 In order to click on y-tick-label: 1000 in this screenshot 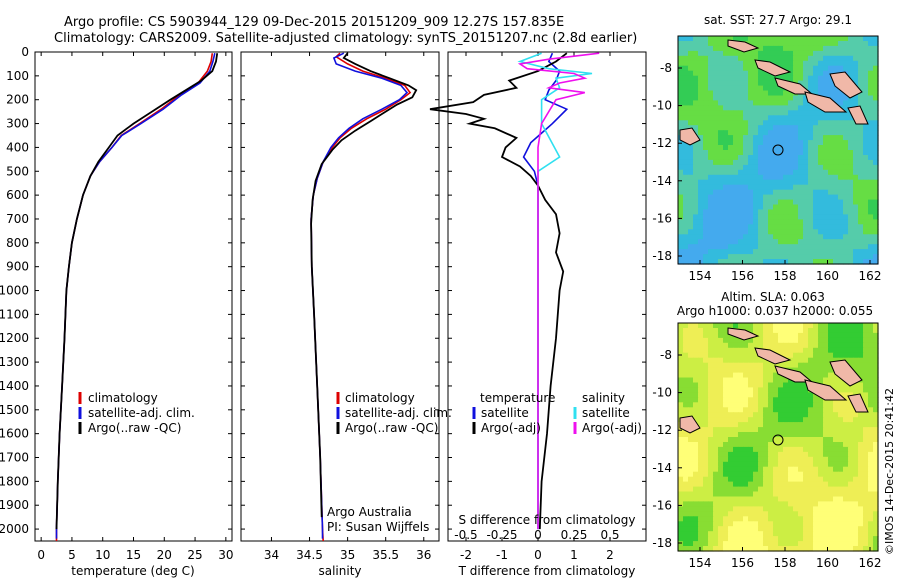, I will do `click(14, 291)`.